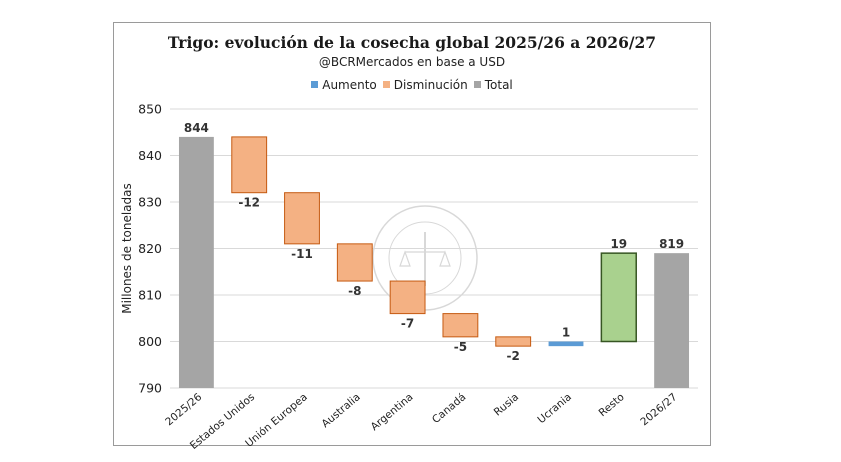 This screenshot has height=462, width=841. What do you see at coordinates (412, 62) in the screenshot?
I see `chart-subtitle: @BCRMercados en base a USD` at bounding box center [412, 62].